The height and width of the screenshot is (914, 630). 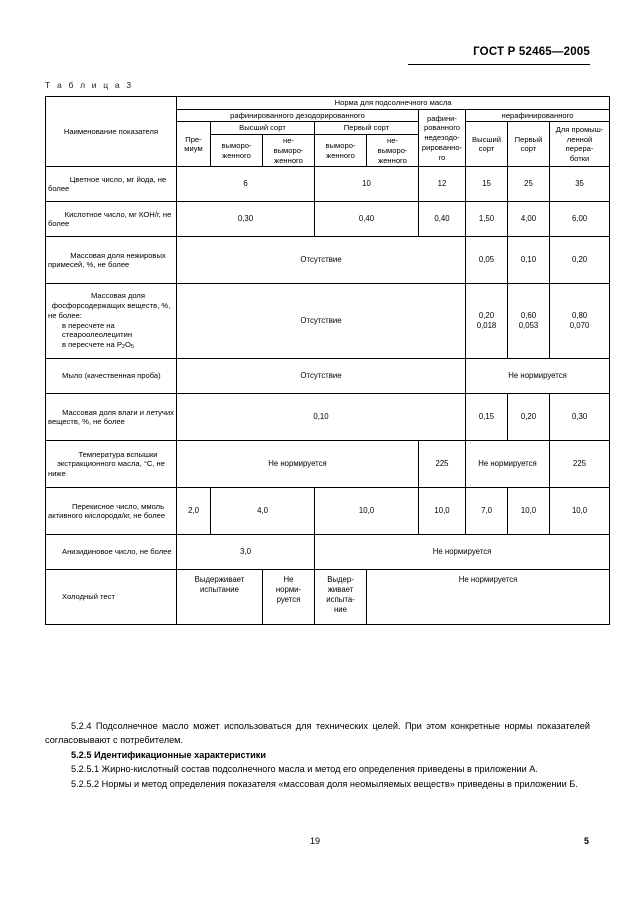 I want to click on header-rule, so click(x=499, y=64).